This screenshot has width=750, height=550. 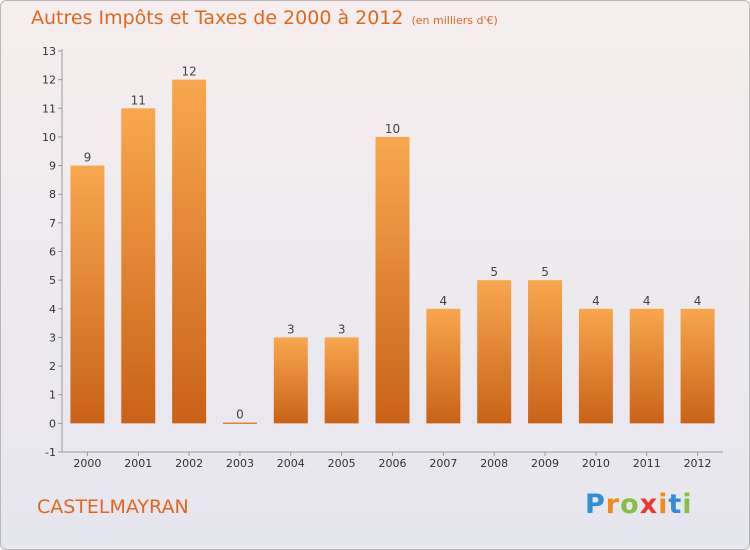 What do you see at coordinates (613, 504) in the screenshot?
I see `brand-logo-letter: r` at bounding box center [613, 504].